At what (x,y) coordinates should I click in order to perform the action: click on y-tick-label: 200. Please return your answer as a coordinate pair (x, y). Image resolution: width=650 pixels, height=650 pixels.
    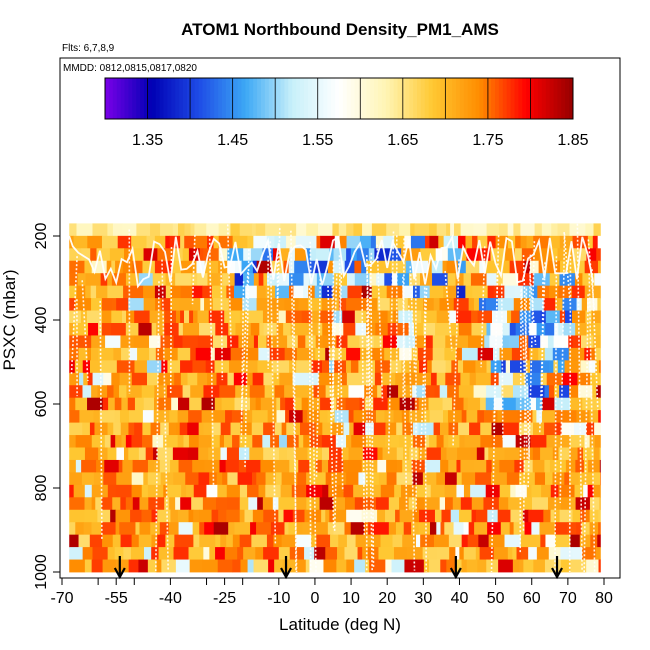
    Looking at the image, I should click on (41, 236).